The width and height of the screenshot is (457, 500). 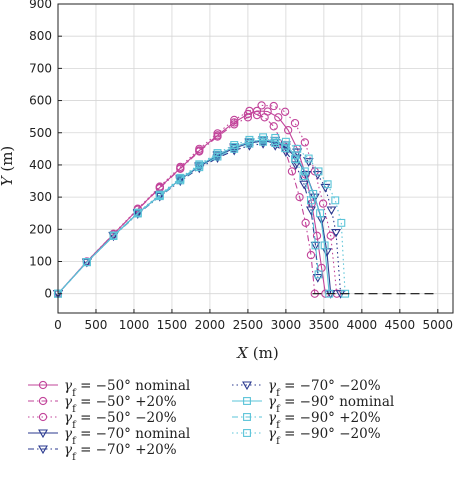 What do you see at coordinates (324, 388) in the screenshot?
I see `legend-label: γf = −70° −20%` at bounding box center [324, 388].